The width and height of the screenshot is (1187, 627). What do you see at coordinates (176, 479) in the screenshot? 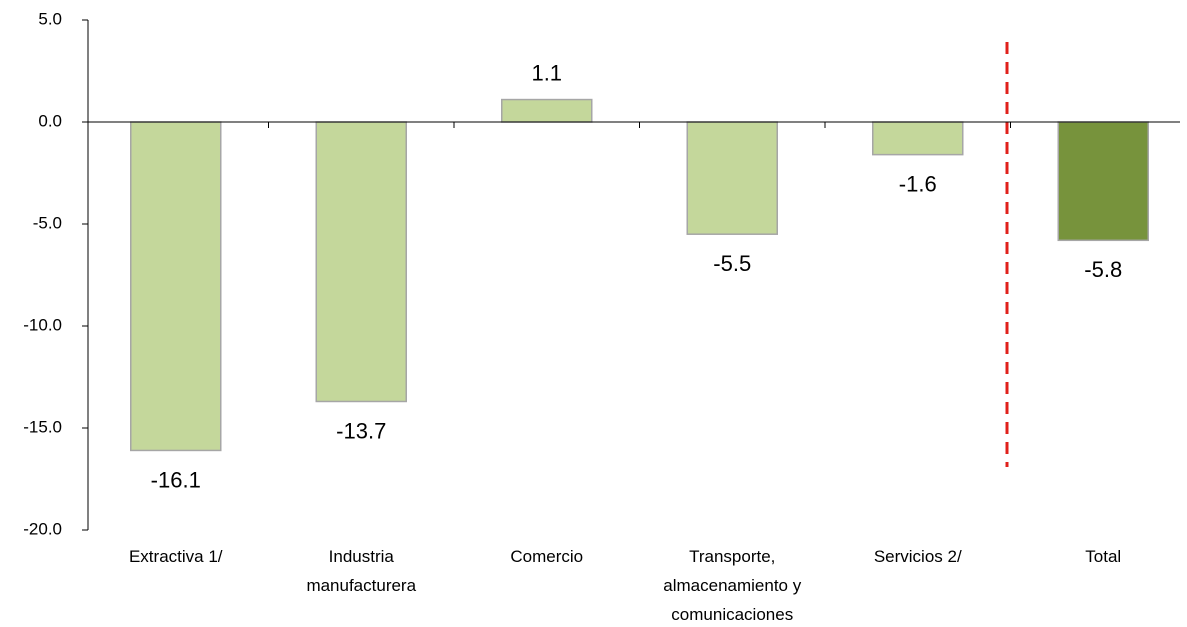
I see `value-label: -16.1` at bounding box center [176, 479].